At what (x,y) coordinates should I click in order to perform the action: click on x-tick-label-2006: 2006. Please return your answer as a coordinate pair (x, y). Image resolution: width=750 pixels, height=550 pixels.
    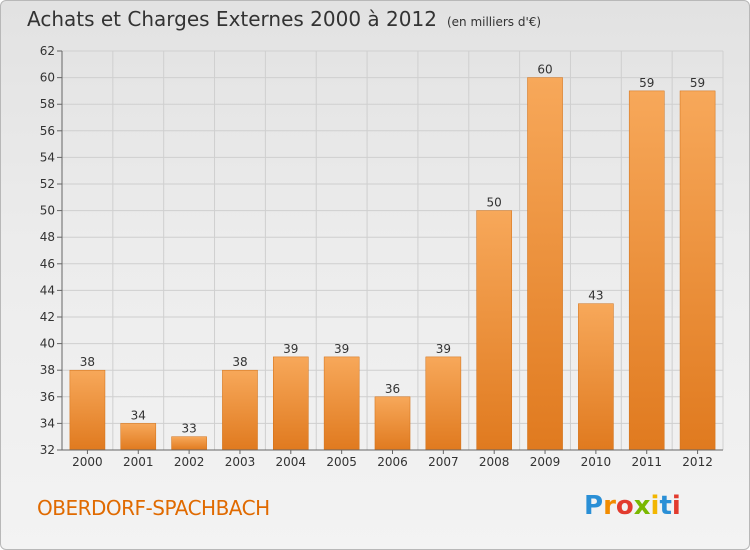
    Looking at the image, I should click on (392, 462).